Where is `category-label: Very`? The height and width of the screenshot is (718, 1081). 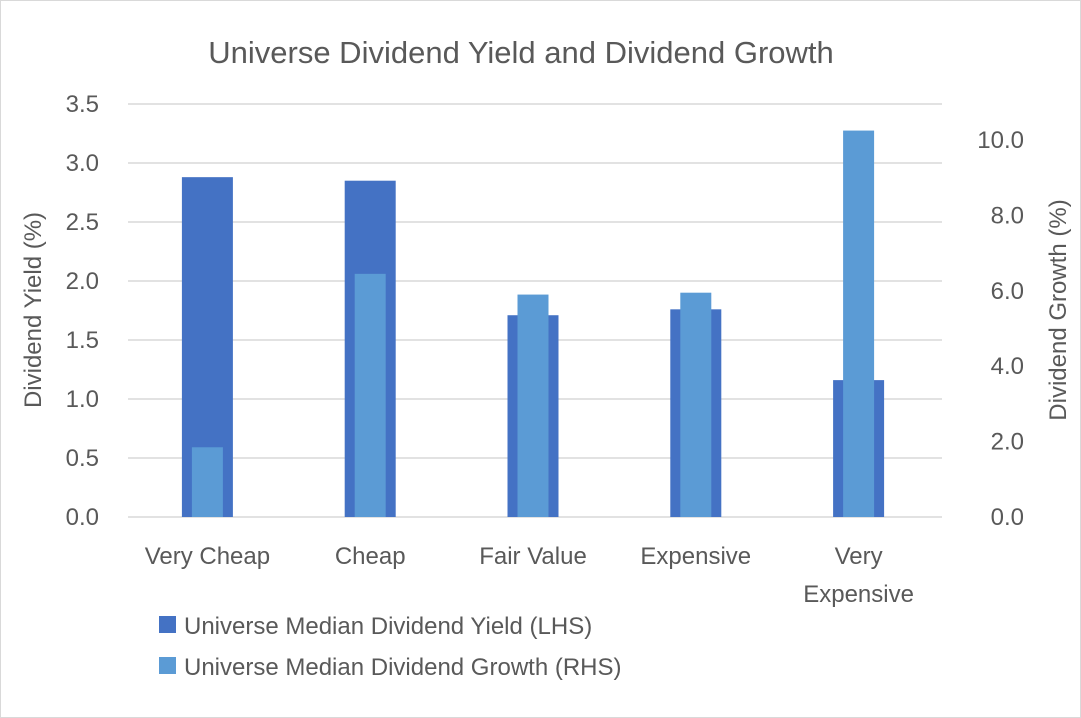
category-label: Very is located at coordinates (859, 556).